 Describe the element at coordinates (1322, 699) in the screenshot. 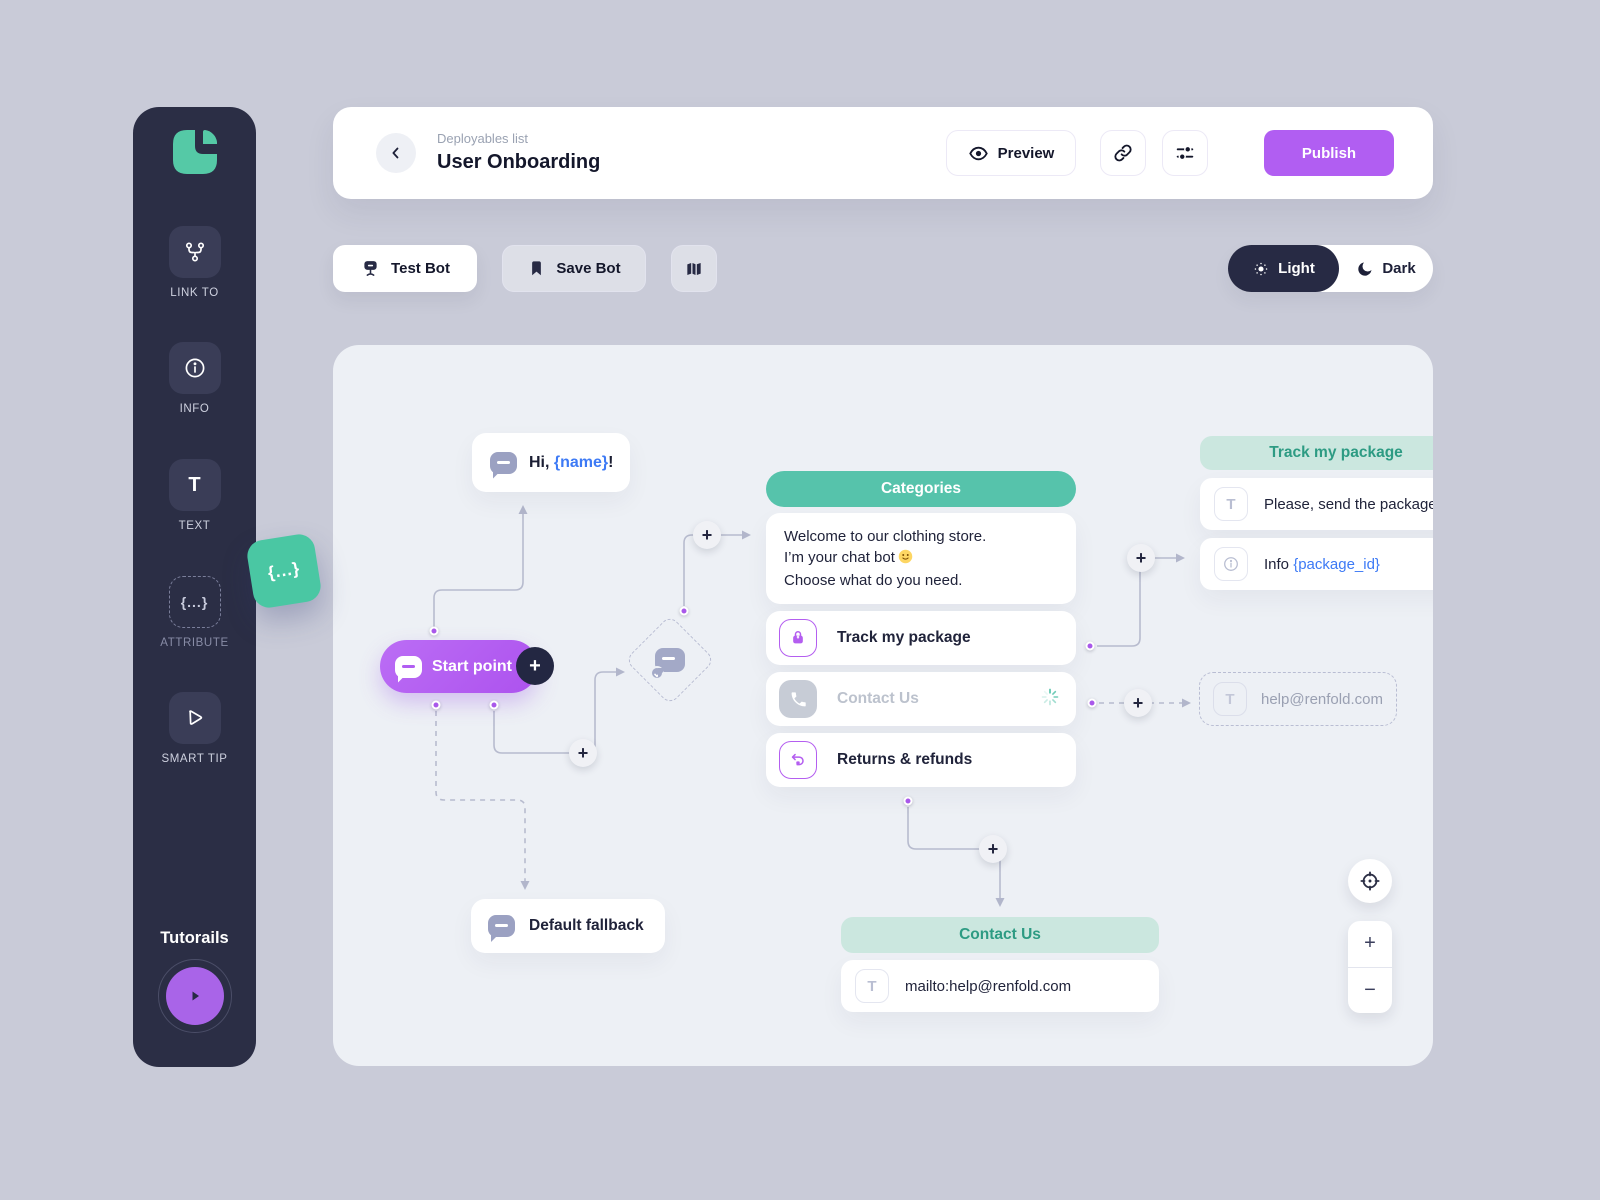

I see `placeholder-text: help@renfold.com` at that location.